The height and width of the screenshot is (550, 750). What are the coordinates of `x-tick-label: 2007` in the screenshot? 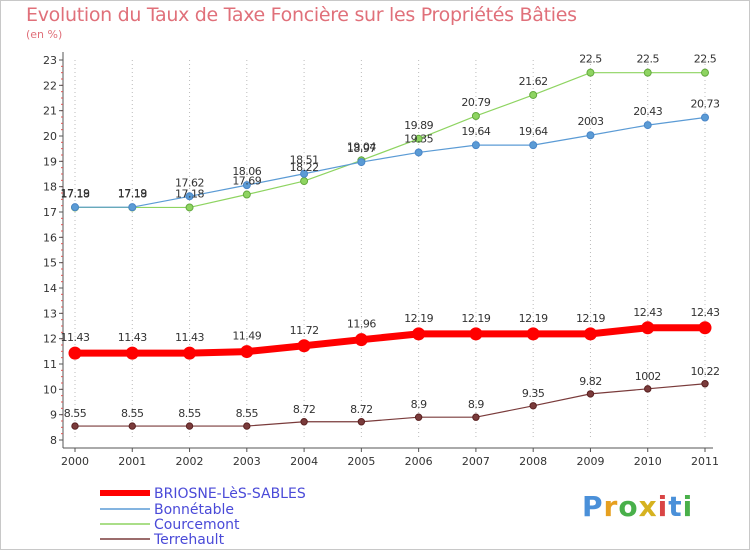 It's located at (476, 461).